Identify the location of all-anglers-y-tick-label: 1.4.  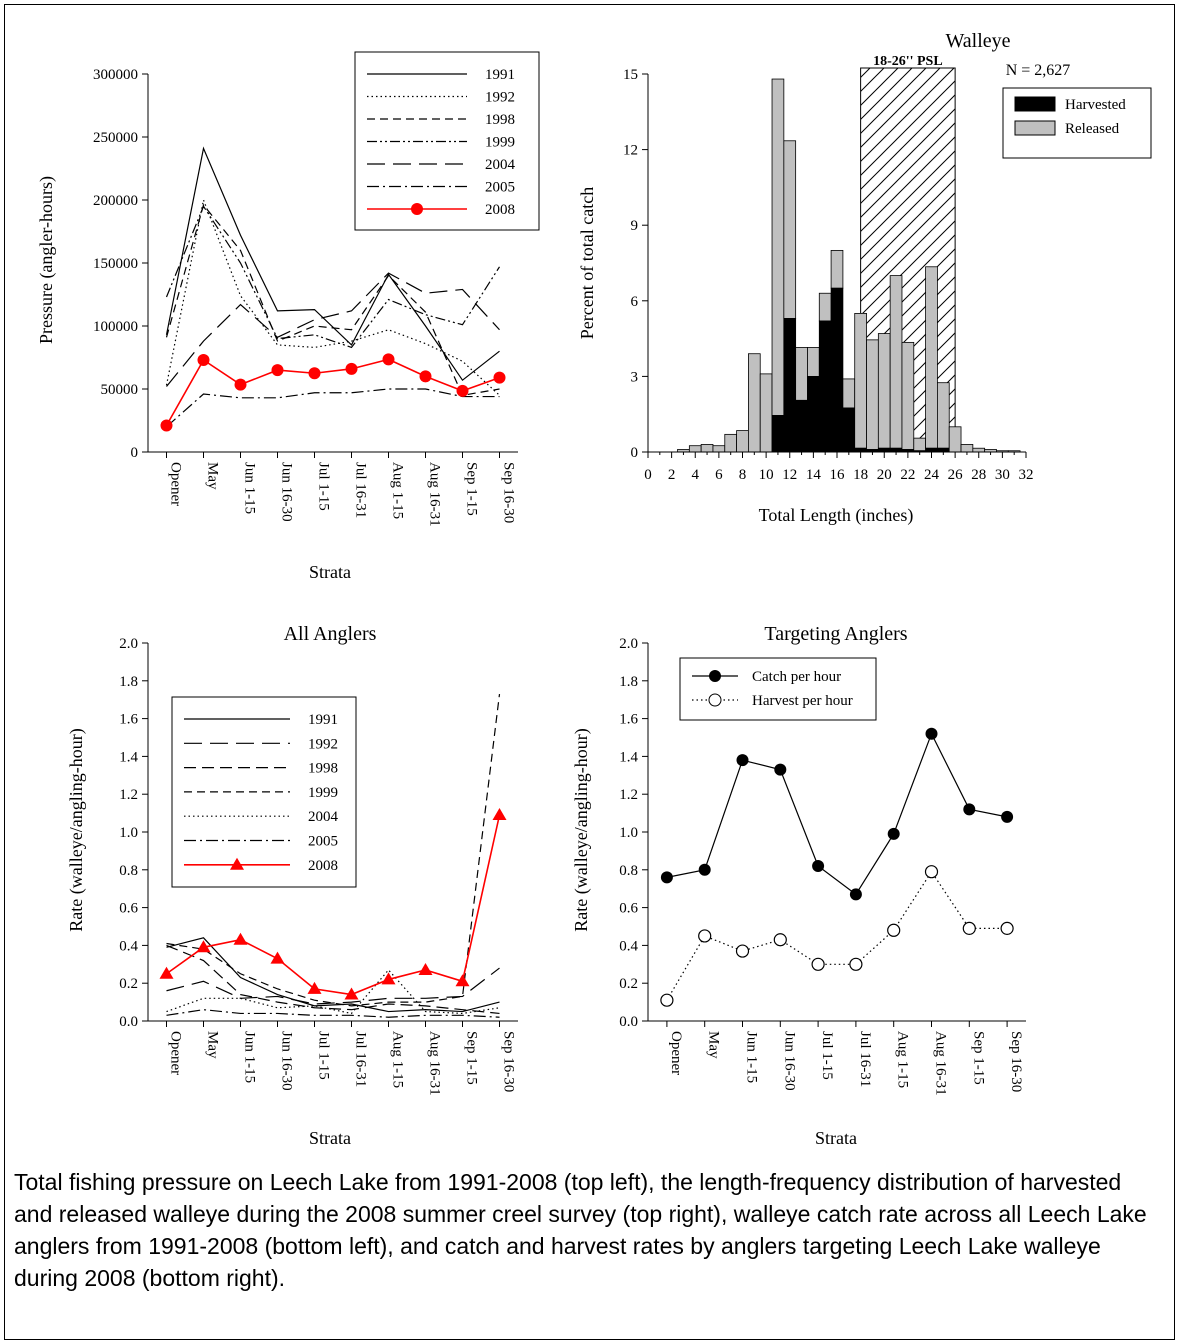
(128, 757).